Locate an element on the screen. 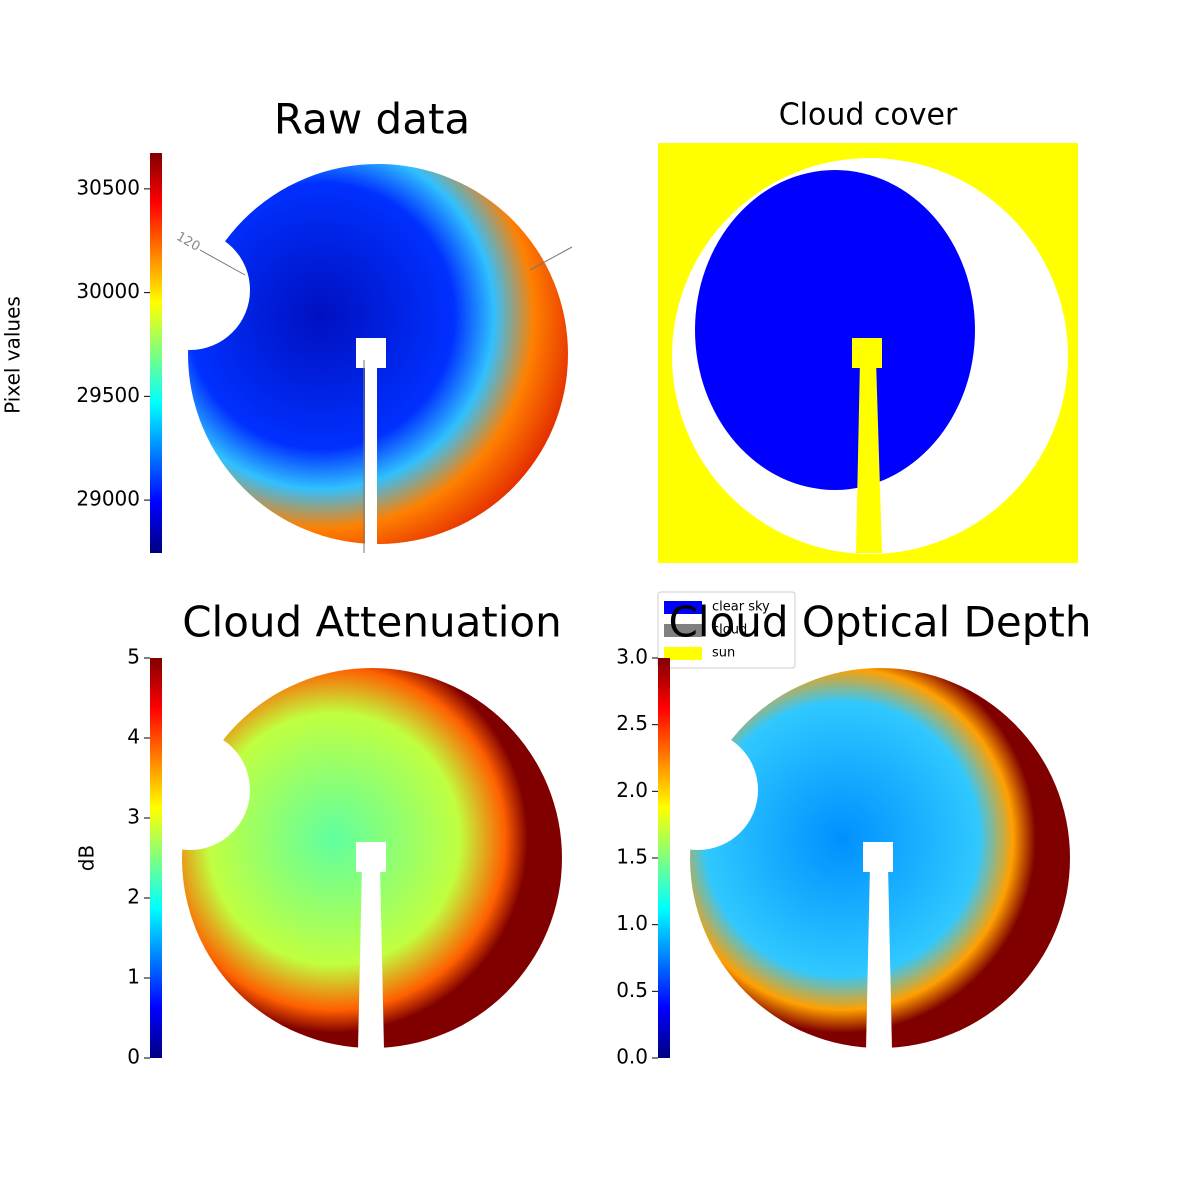 The image size is (1200, 1200). colorbar-tick-label: 29000 is located at coordinates (108, 499).